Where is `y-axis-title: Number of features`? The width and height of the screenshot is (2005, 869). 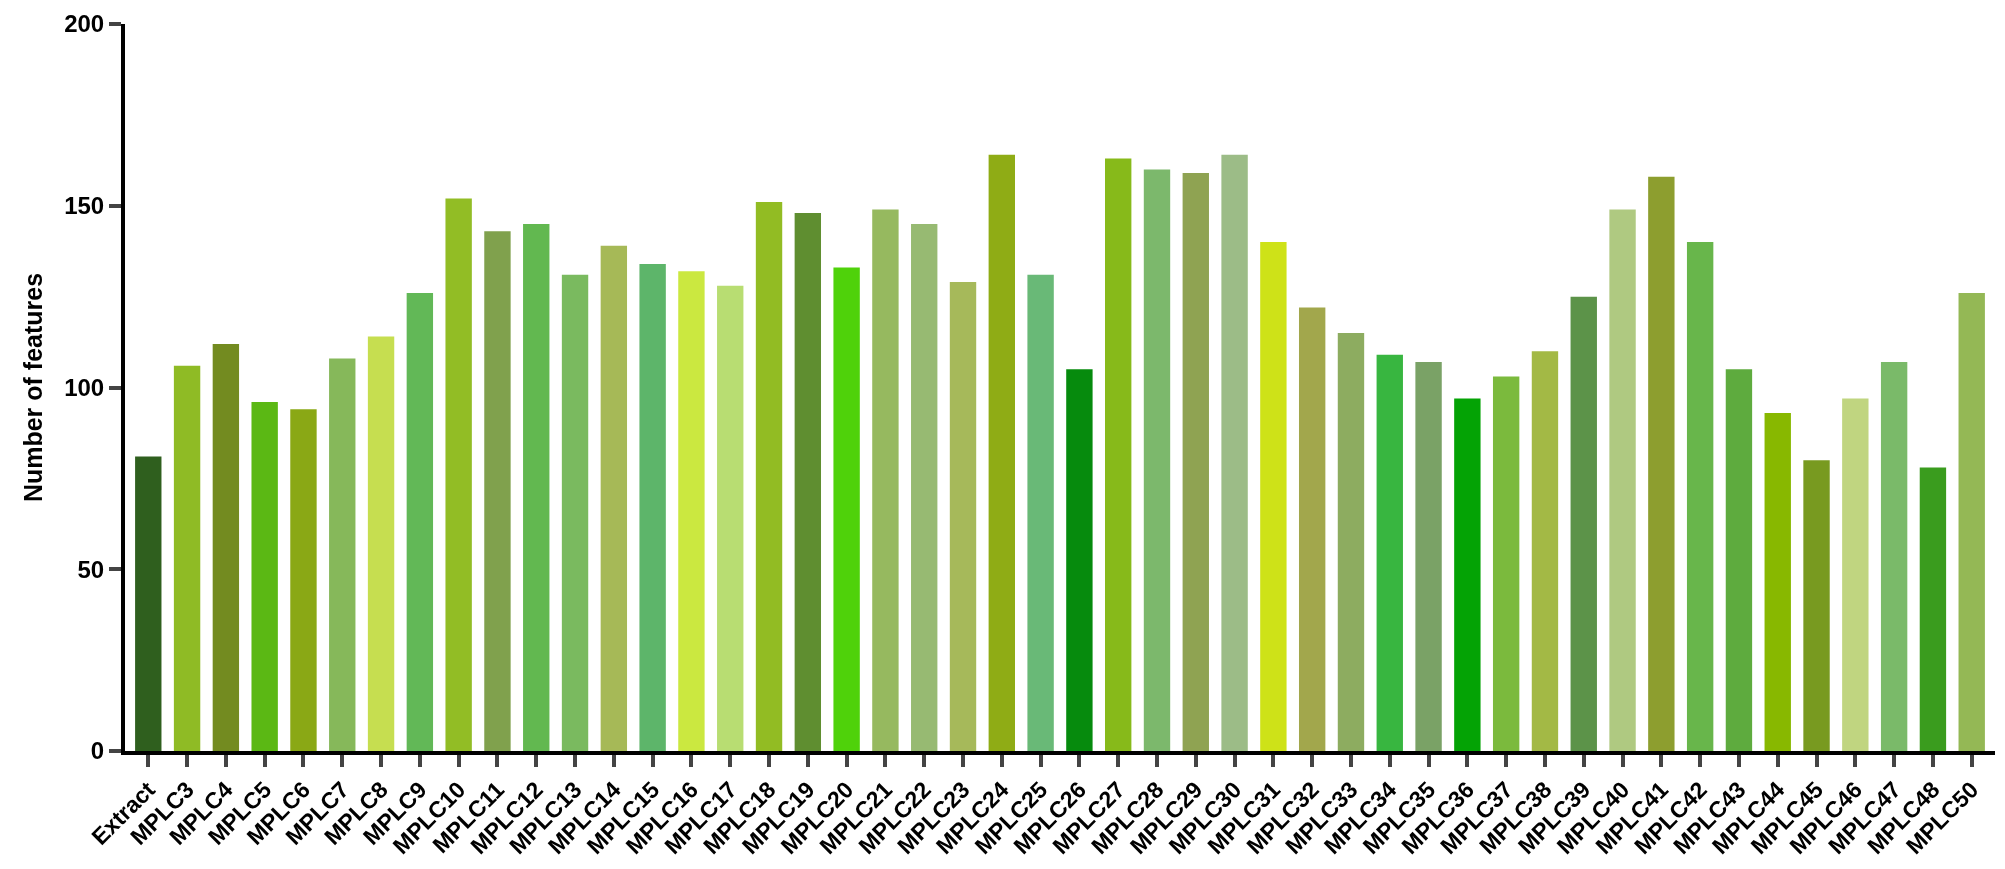
y-axis-title: Number of features is located at coordinates (33, 387).